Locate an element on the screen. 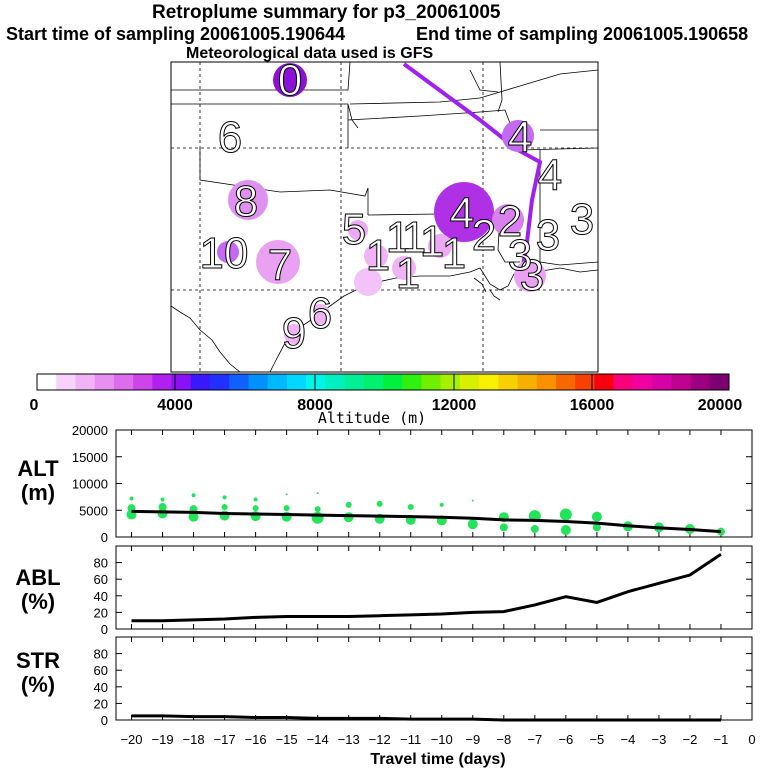 The height and width of the screenshot is (768, 768). y-tick-label: 15000 is located at coordinates (90, 457).